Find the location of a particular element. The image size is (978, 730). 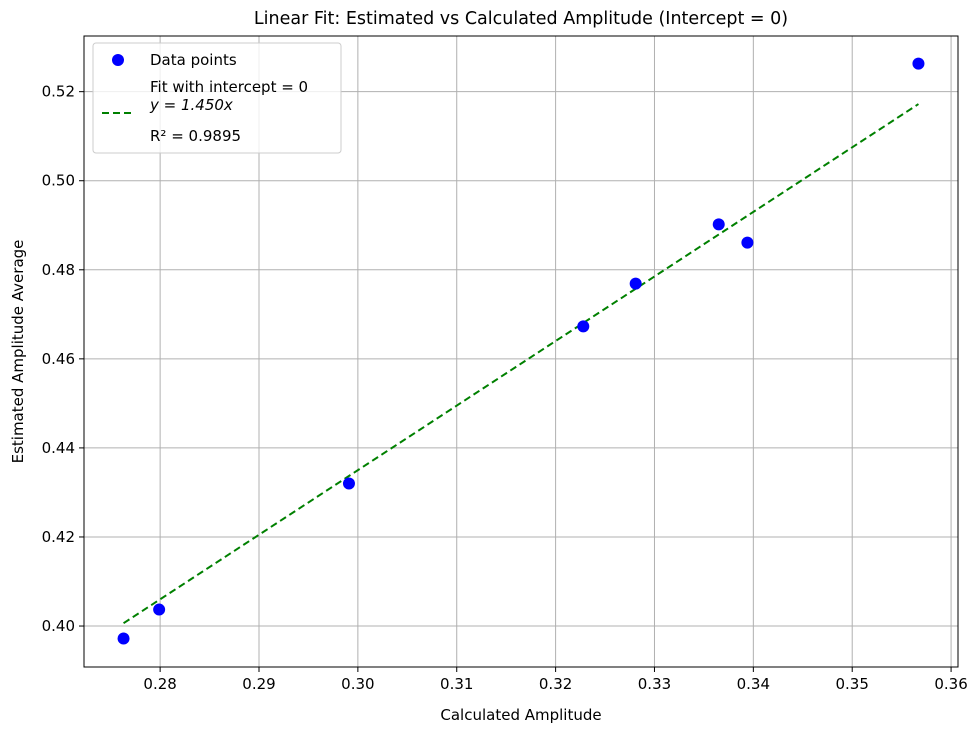

x-tick-label: 0.30 is located at coordinates (357, 684).